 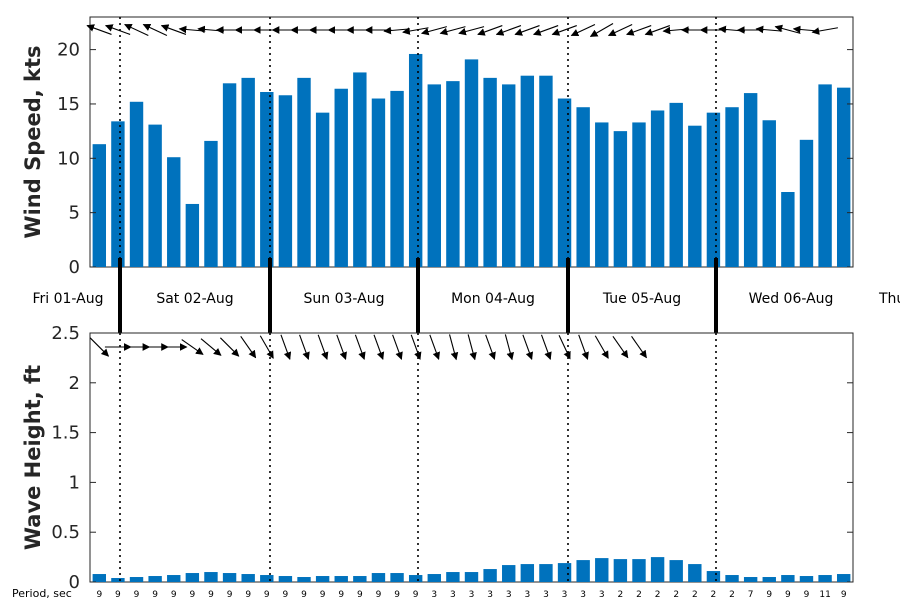 I want to click on day-label: Fri 01-Aug, so click(x=67, y=299).